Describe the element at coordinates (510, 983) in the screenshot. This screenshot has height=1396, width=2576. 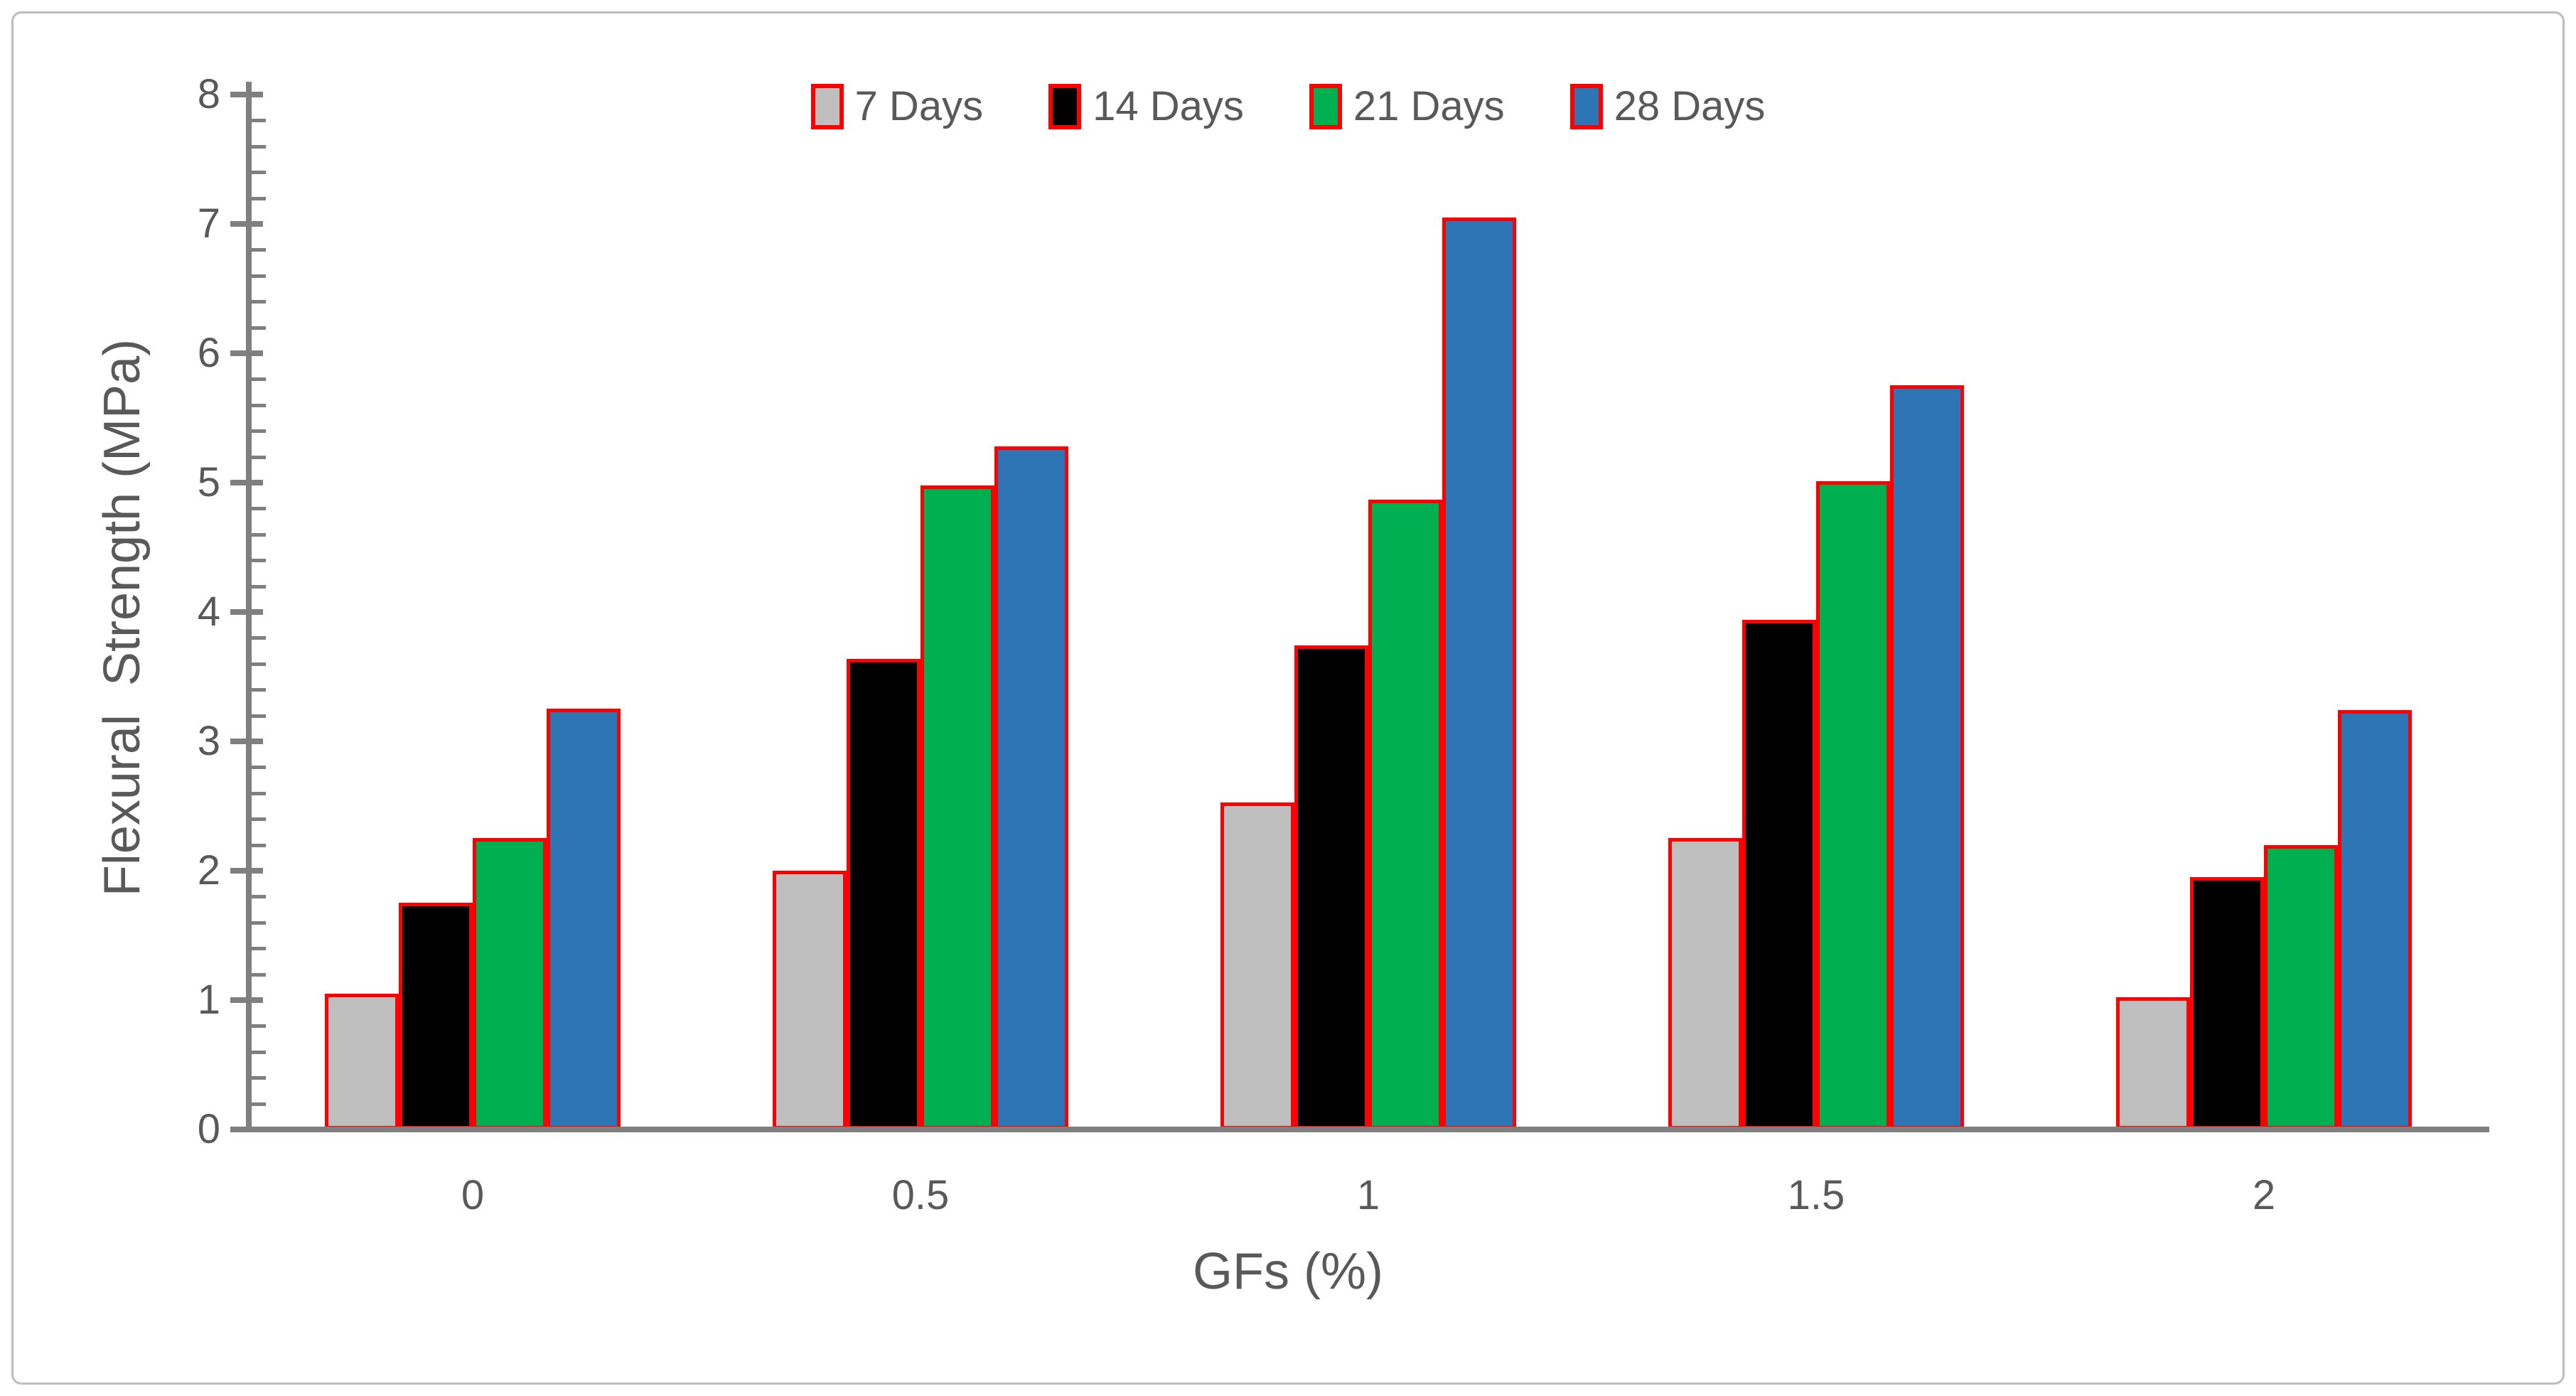
I see `bar-21days-gf0` at that location.